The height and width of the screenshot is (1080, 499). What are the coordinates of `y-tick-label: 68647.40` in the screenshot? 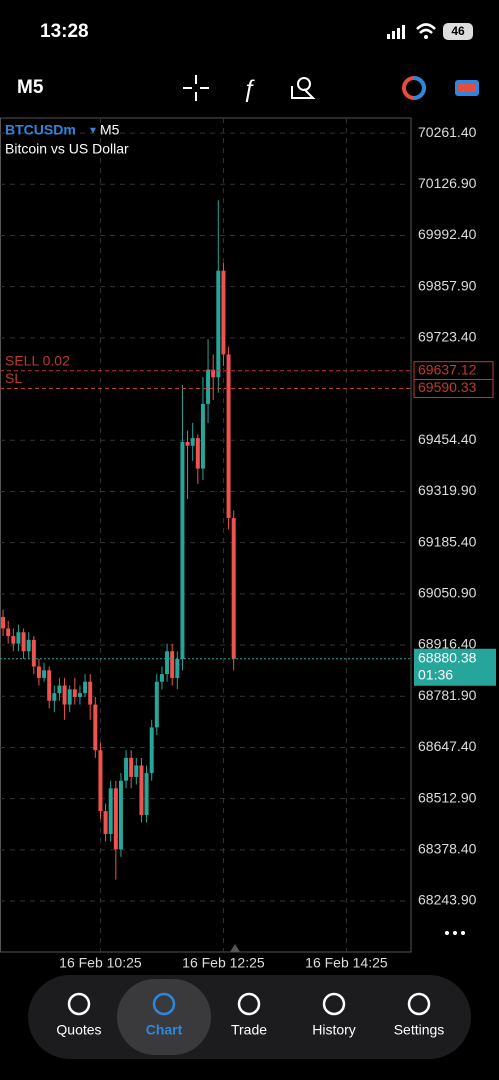 It's located at (447, 746).